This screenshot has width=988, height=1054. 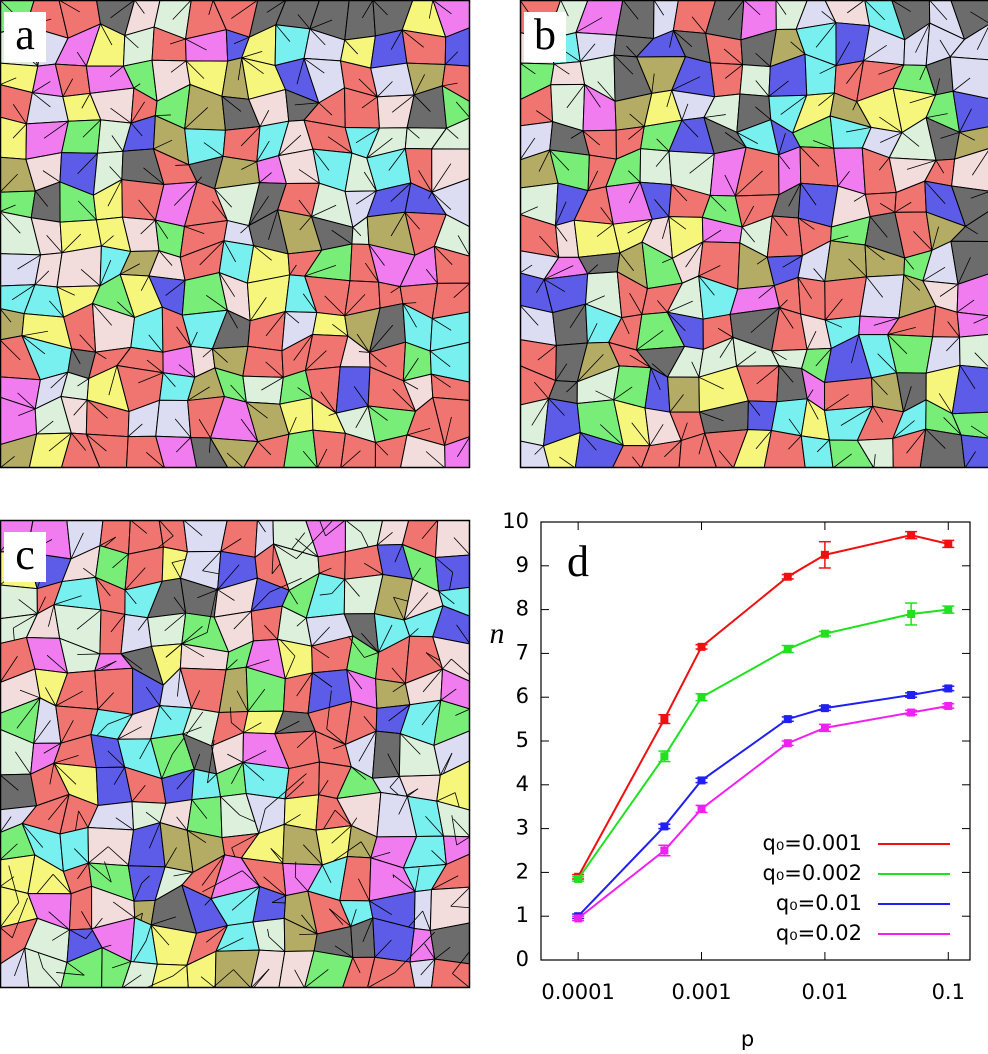 I want to click on y-tick-label: 9, so click(x=522, y=565).